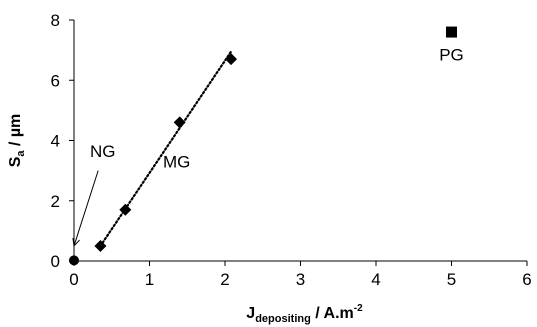 The image size is (537, 327). What do you see at coordinates (375, 279) in the screenshot?
I see `x-tick-label: 4` at bounding box center [375, 279].